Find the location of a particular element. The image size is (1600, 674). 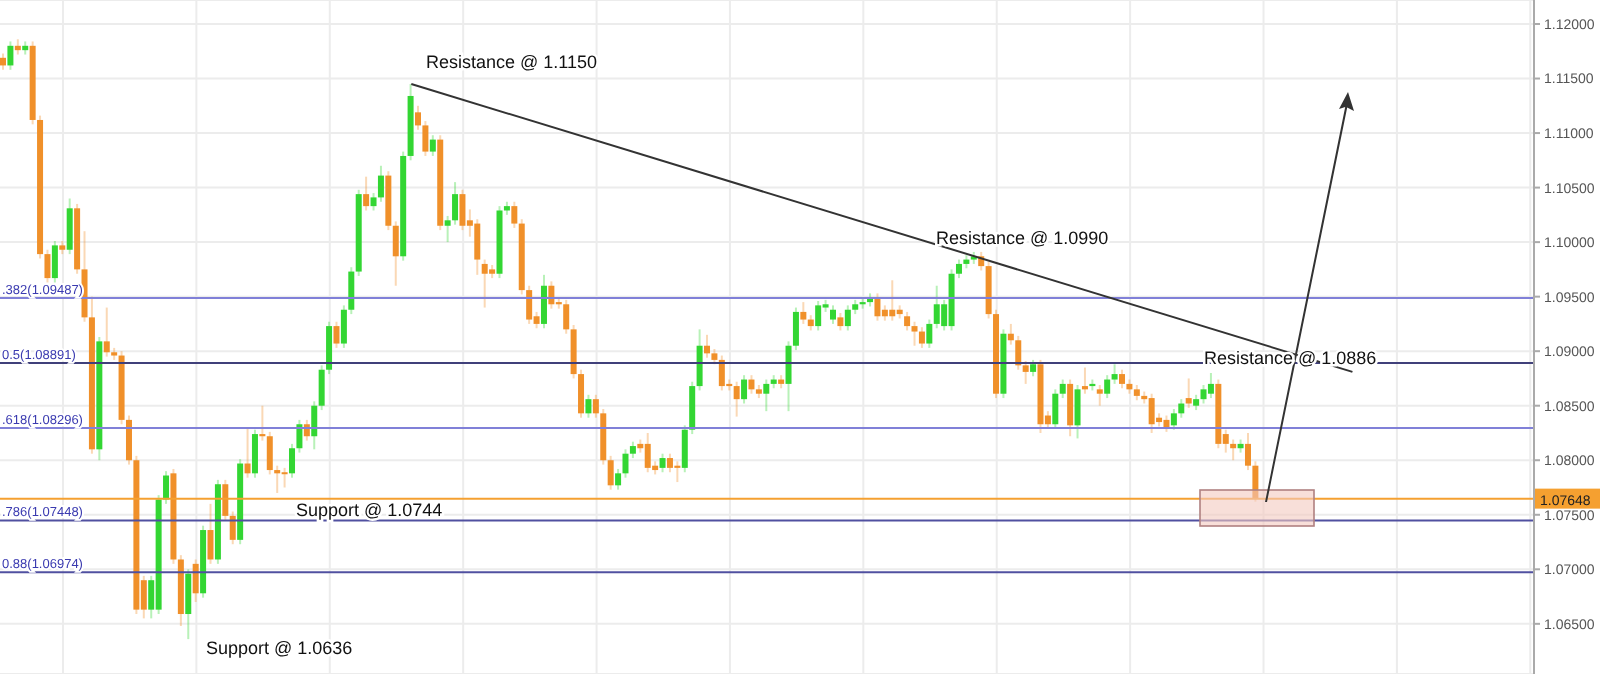

annotation: Support @ 1.0636 is located at coordinates (279, 648).